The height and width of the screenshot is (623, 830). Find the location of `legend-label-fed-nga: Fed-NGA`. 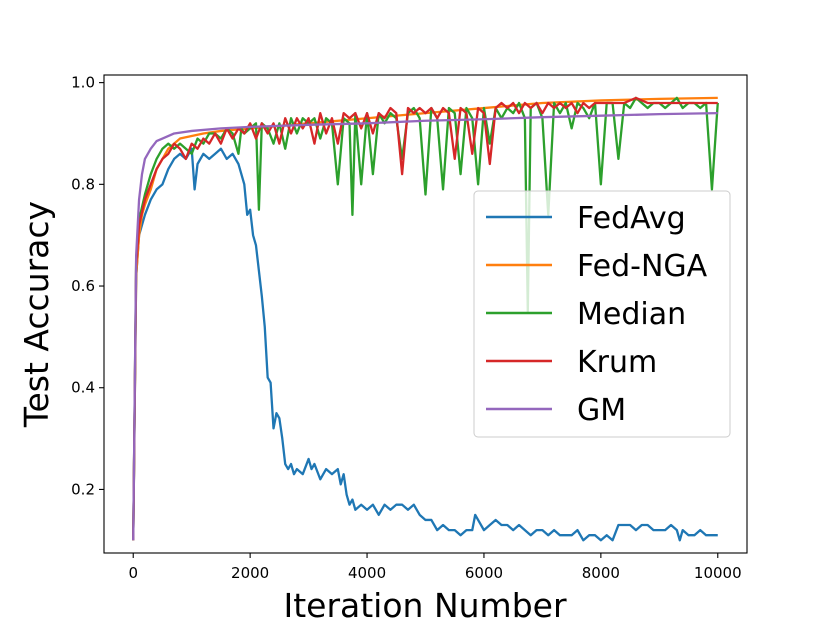

legend-label-fed-nga: Fed-NGA is located at coordinates (642, 266).